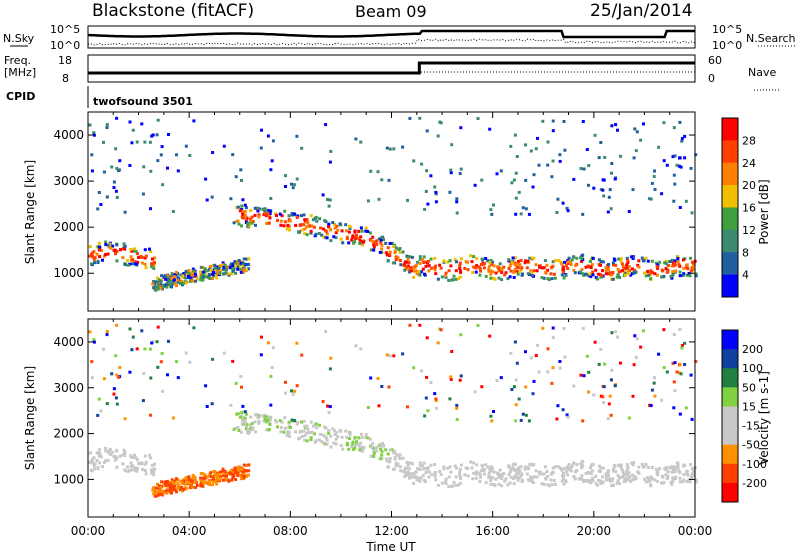 Image resolution: width=800 pixels, height=554 pixels. Describe the element at coordinates (730, 340) in the screenshot. I see `velocity-colorbar-segment` at that location.